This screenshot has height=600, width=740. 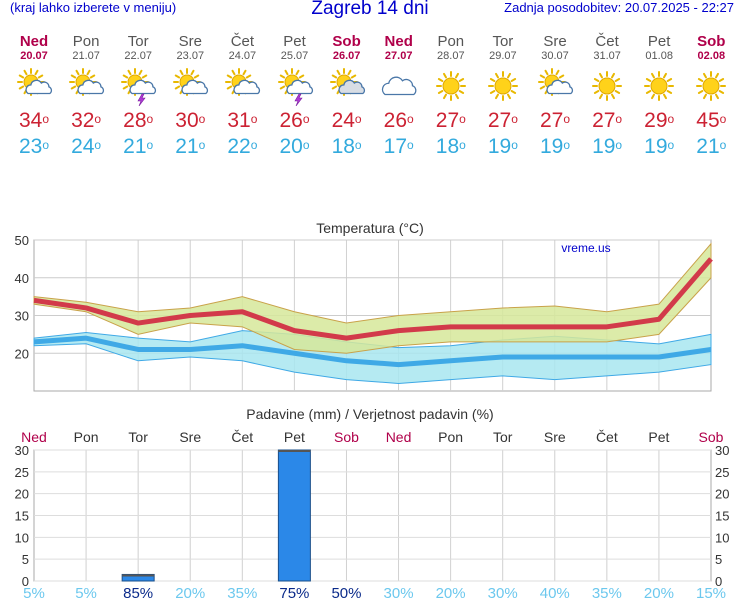 What do you see at coordinates (346, 56) in the screenshot?
I see `day-date: 26.07` at bounding box center [346, 56].